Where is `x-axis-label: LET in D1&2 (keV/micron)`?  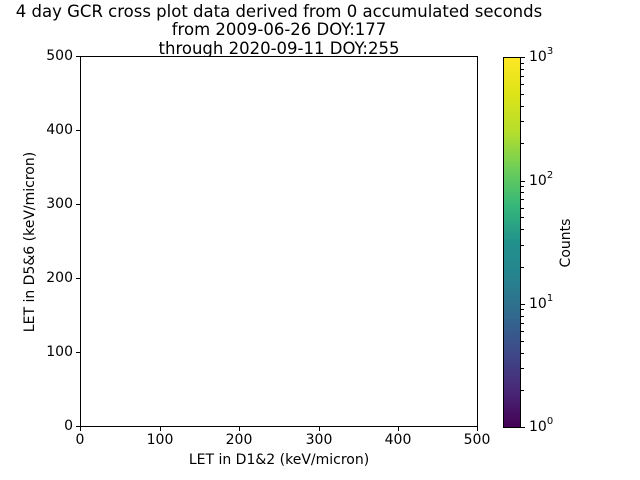 x-axis-label: LET in D1&2 (keV/micron) is located at coordinates (279, 460).